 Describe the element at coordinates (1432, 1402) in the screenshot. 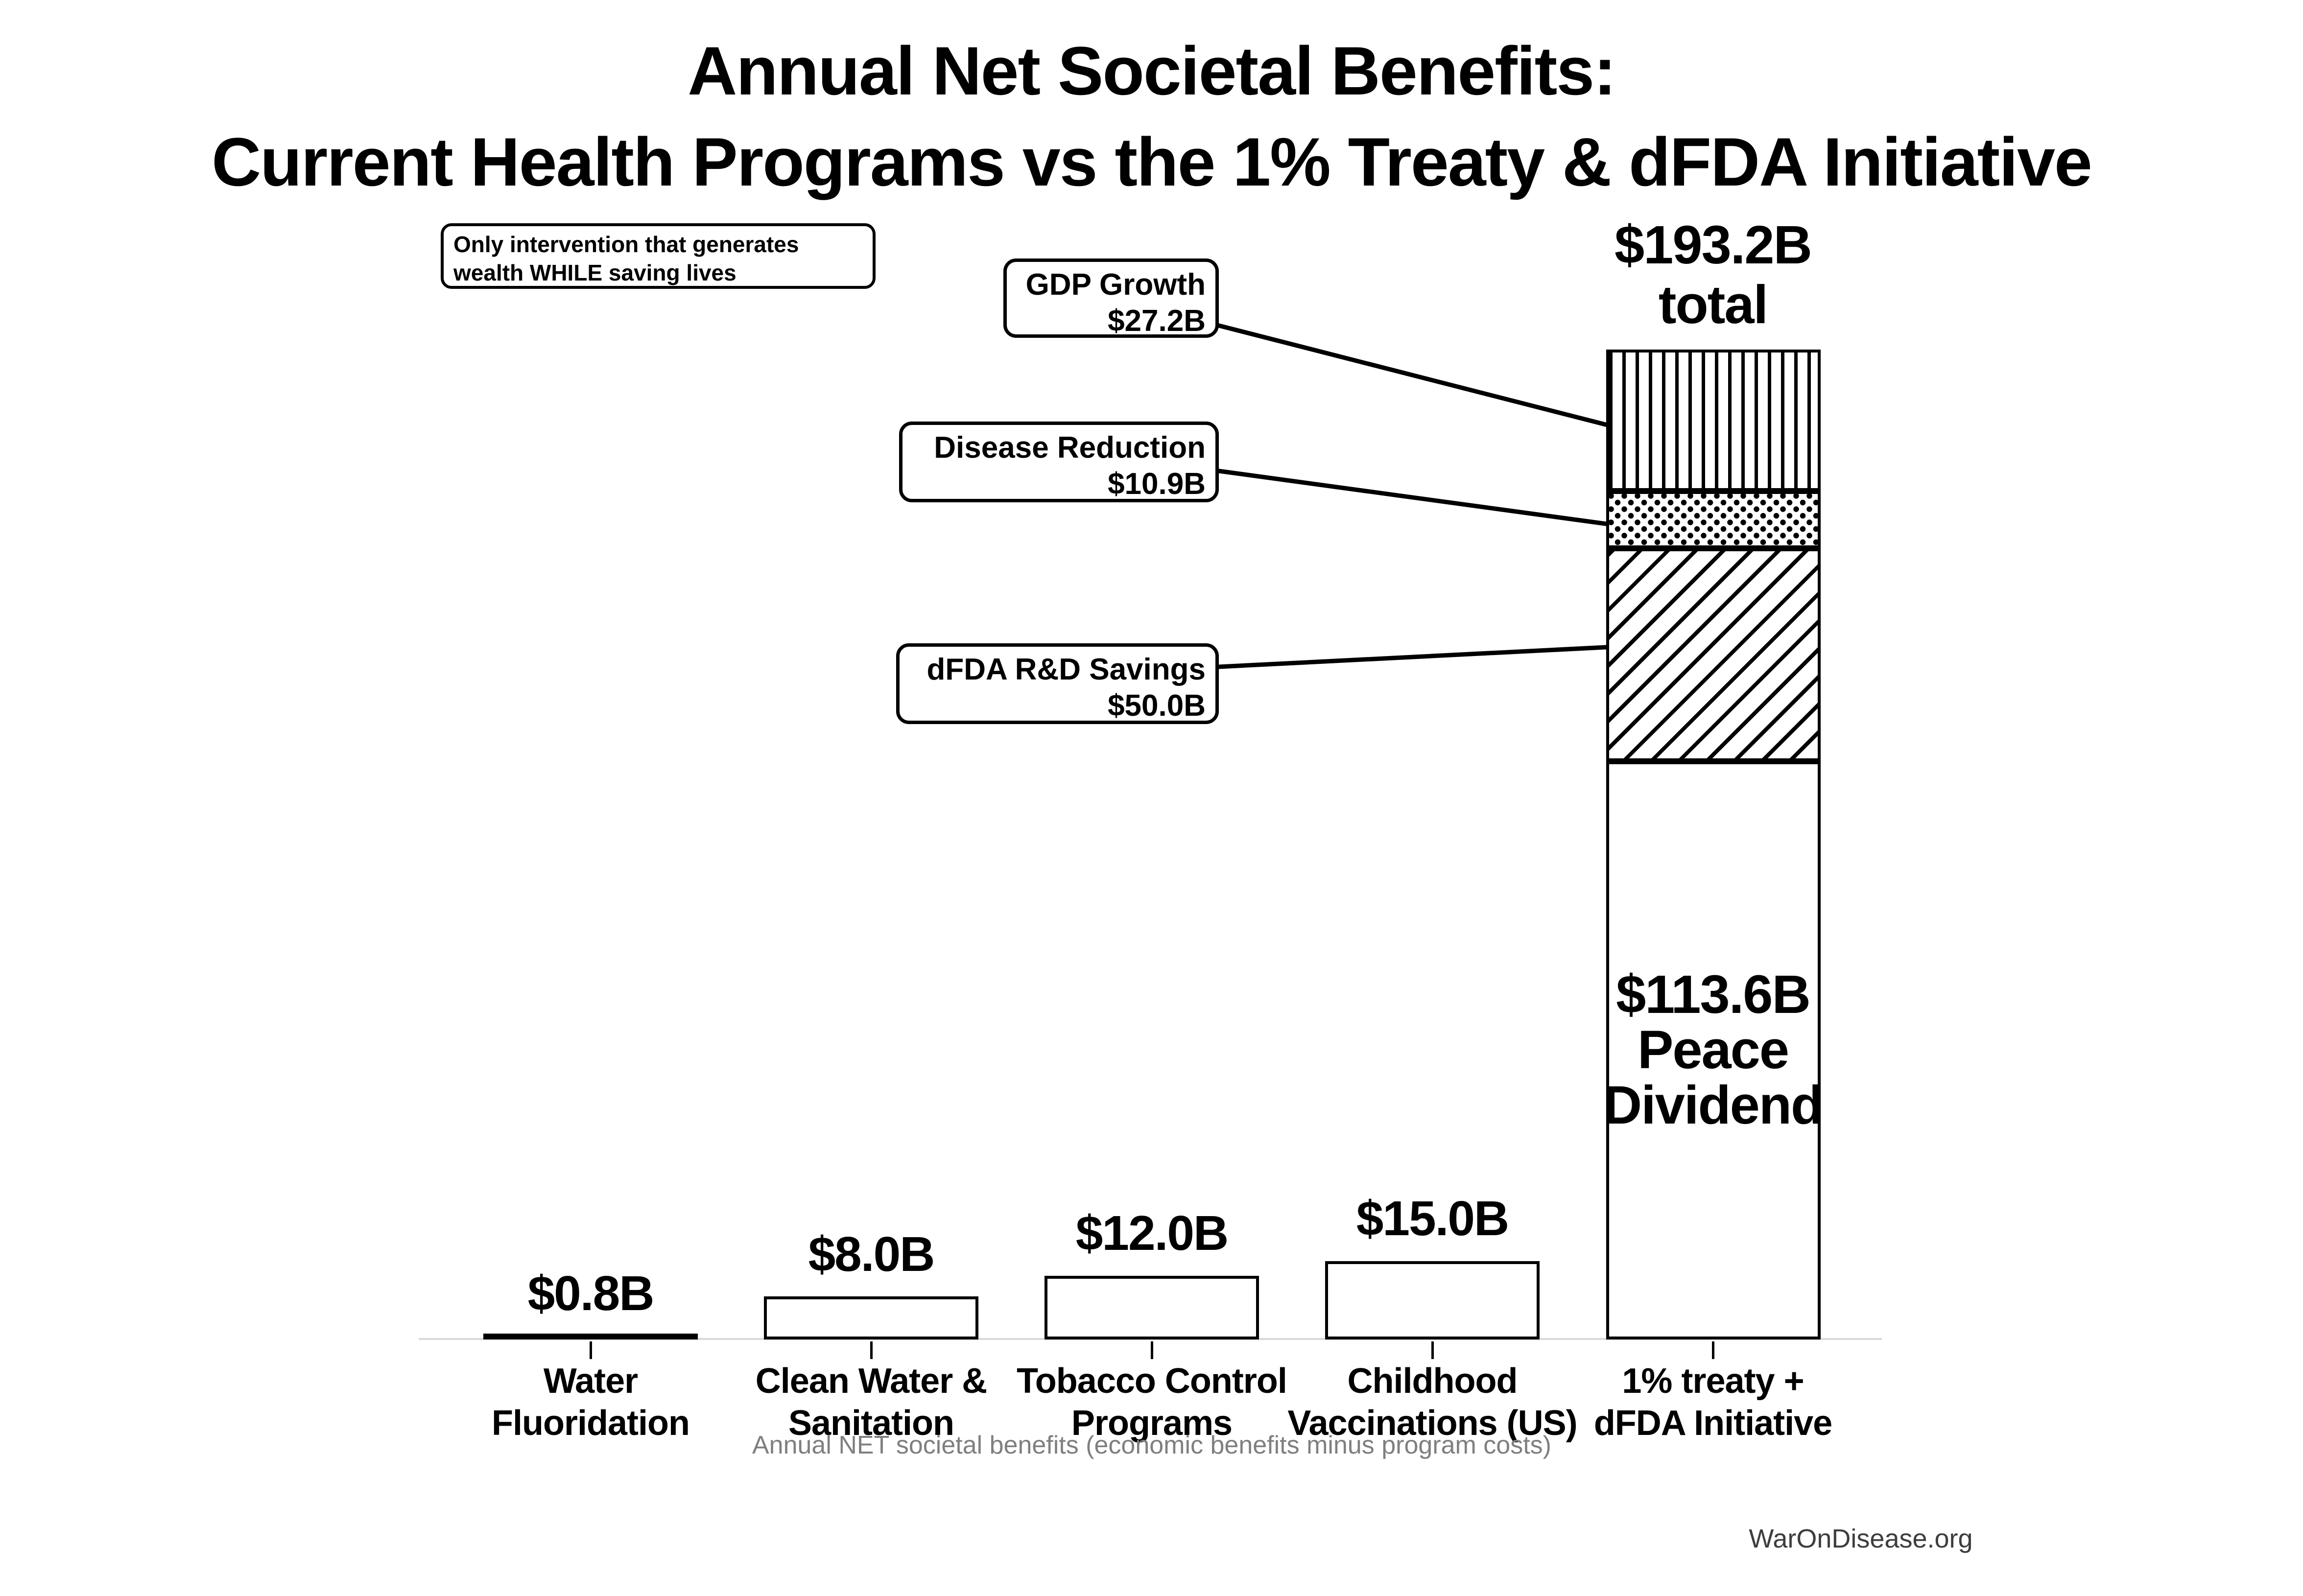

I see `category-label-vaccinations: Childhood Vaccinations (US)` at that location.